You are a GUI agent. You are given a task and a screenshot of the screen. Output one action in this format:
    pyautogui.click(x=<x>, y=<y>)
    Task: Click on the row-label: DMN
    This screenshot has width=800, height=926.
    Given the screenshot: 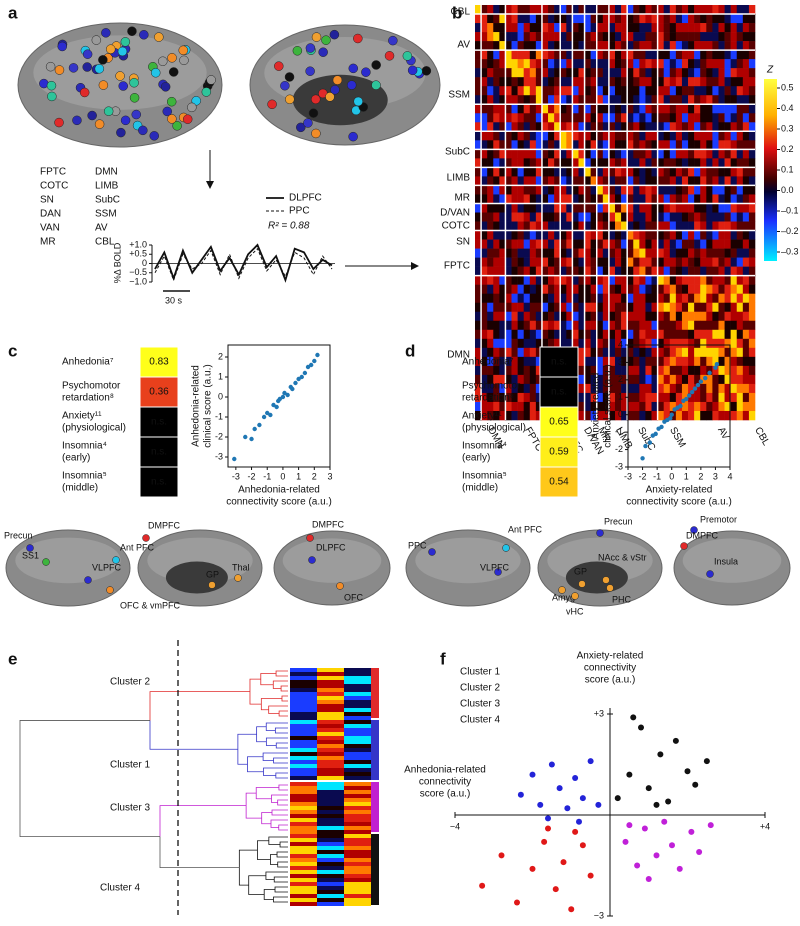 What is the action you would take?
    pyautogui.click(x=458, y=355)
    